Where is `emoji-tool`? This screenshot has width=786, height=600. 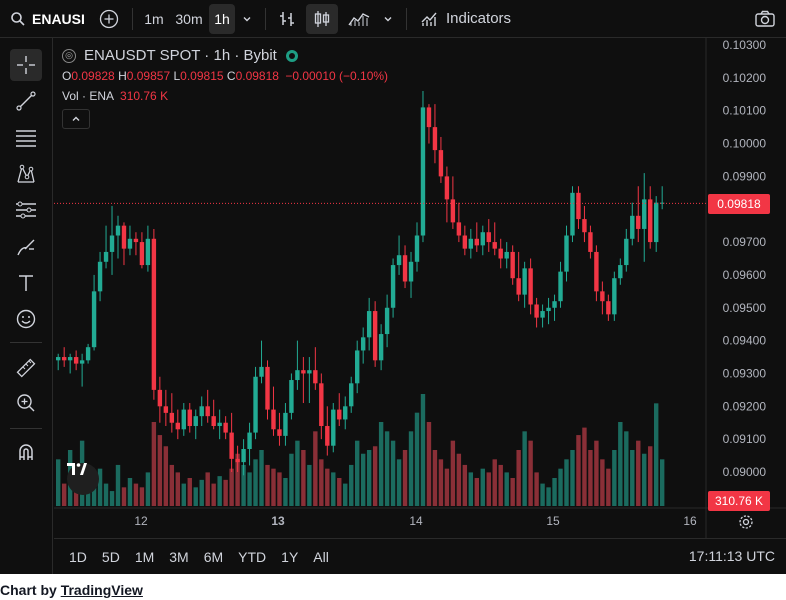
emoji-tool is located at coordinates (26, 319).